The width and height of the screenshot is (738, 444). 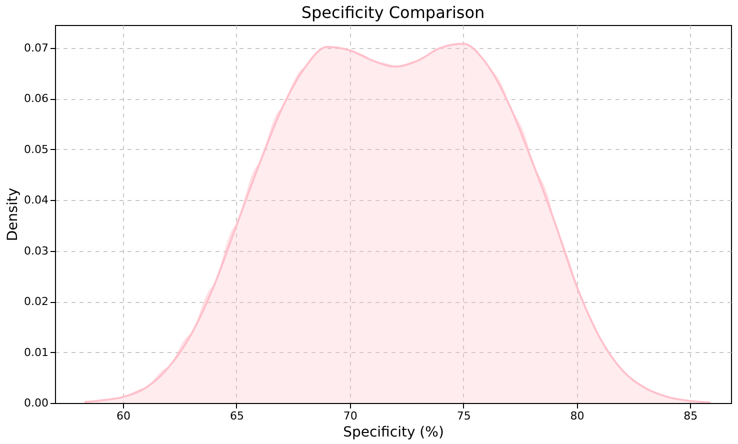 What do you see at coordinates (463, 416) in the screenshot?
I see `x-tick-label: 75` at bounding box center [463, 416].